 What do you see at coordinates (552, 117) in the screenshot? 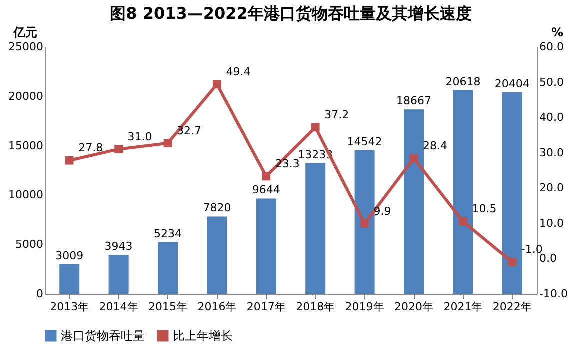
I see `y2-tick-label: 40.0` at bounding box center [552, 117].